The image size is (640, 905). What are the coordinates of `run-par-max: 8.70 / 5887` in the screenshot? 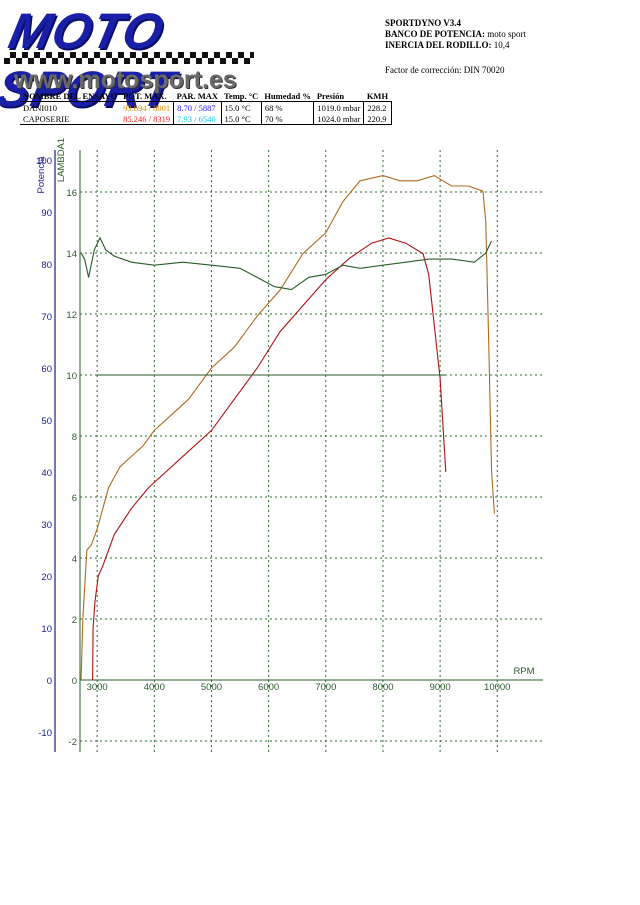 It's located at (197, 107).